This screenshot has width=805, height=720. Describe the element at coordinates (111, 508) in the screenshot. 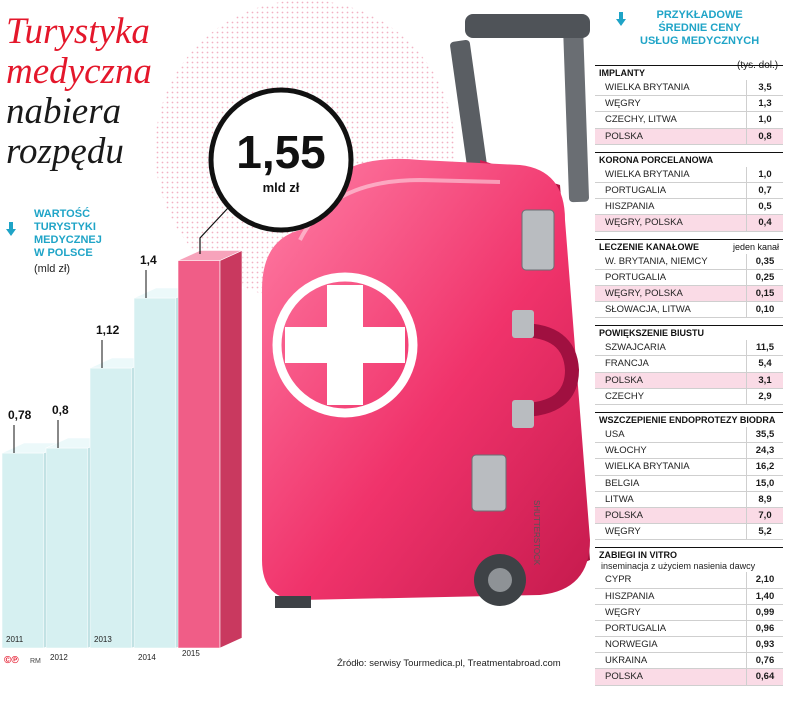

I see `bar-2013` at that location.